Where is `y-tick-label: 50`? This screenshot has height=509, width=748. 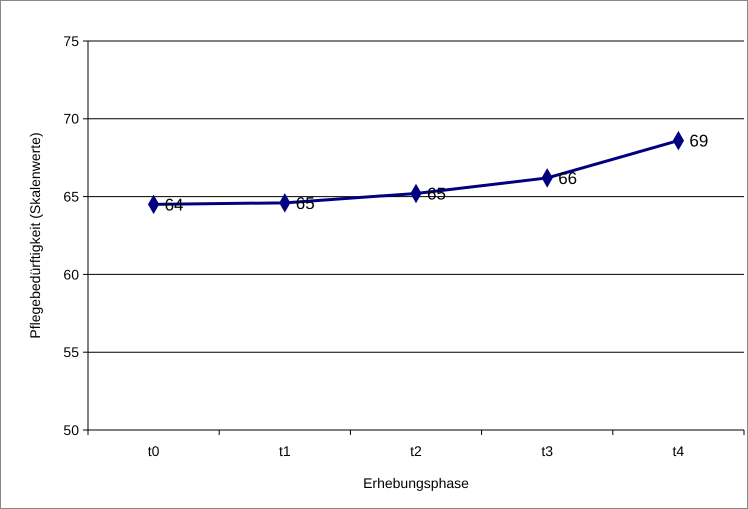 y-tick-label: 50 is located at coordinates (71, 430).